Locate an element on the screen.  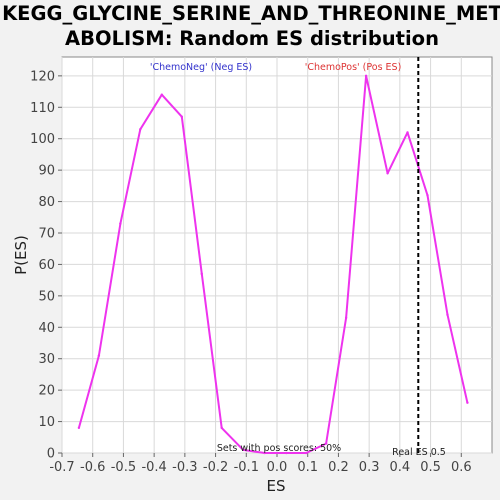
y-tick-label: 10 is located at coordinates (46, 422).